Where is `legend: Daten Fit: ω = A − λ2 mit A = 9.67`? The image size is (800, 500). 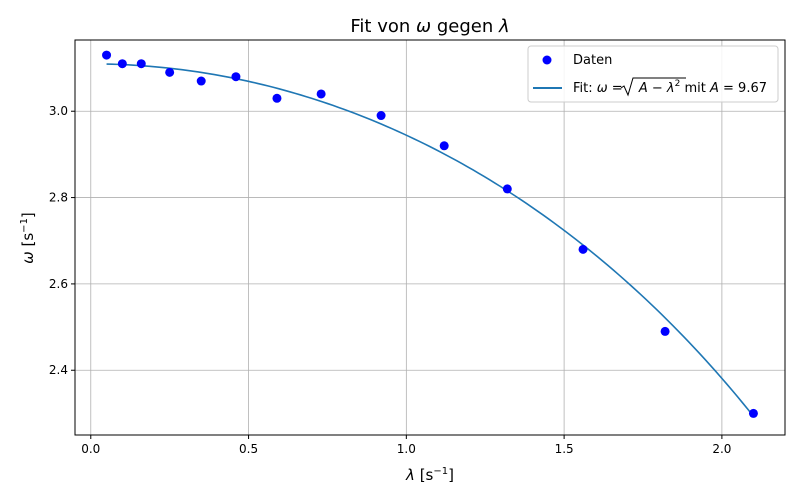 legend: Daten Fit: ω = A − λ2 mit A = 9.67 is located at coordinates (653, 74).